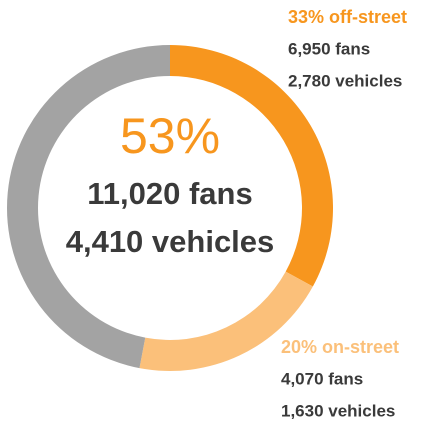 The height and width of the screenshot is (431, 429). Describe the element at coordinates (347, 17) in the screenshot. I see `segment-label: 33% off-street` at that location.